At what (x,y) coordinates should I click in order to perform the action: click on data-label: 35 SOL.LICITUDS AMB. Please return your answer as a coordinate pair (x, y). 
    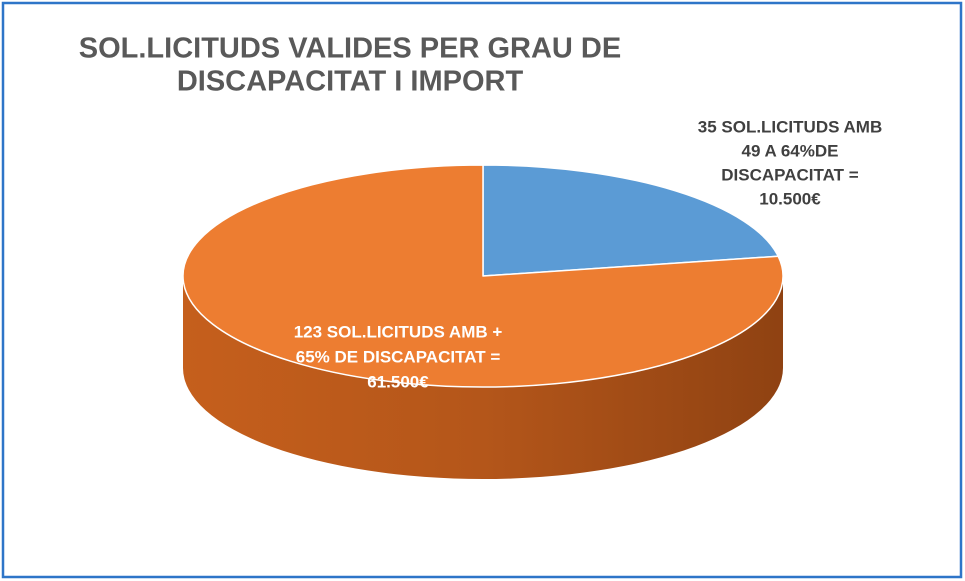
    Looking at the image, I should click on (790, 126).